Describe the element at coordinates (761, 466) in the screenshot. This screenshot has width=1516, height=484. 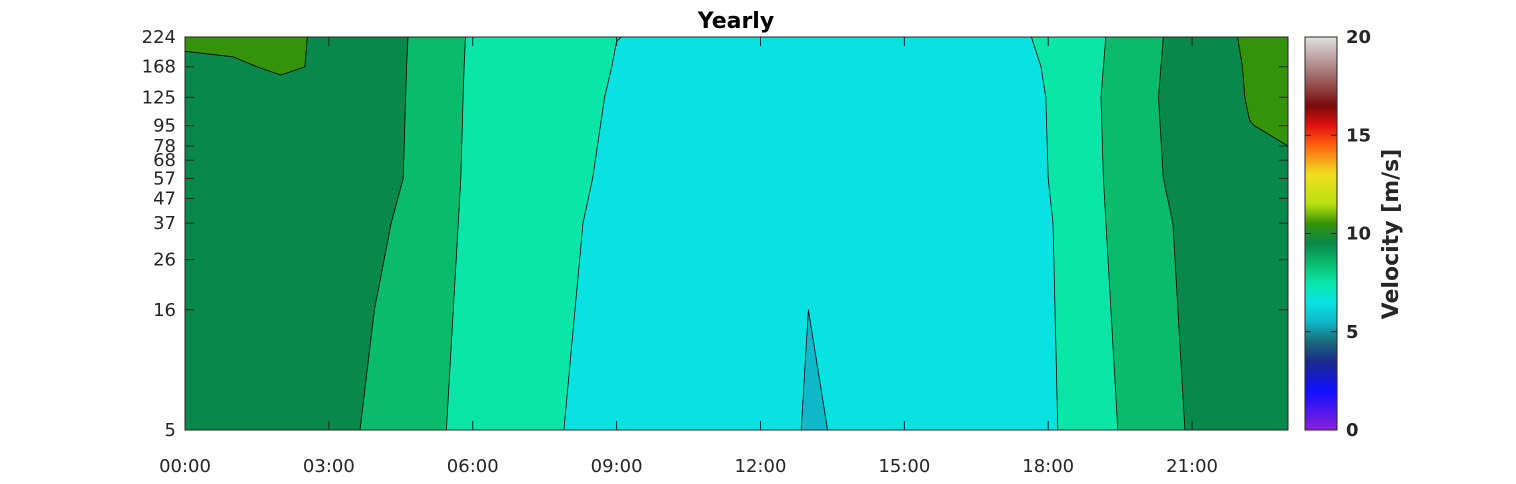
I see `x-tick-label: 12:00` at that location.